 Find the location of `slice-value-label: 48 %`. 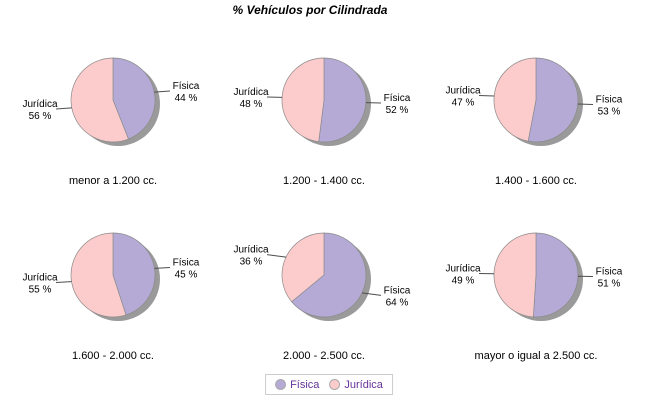

slice-value-label: 48 % is located at coordinates (251, 104).